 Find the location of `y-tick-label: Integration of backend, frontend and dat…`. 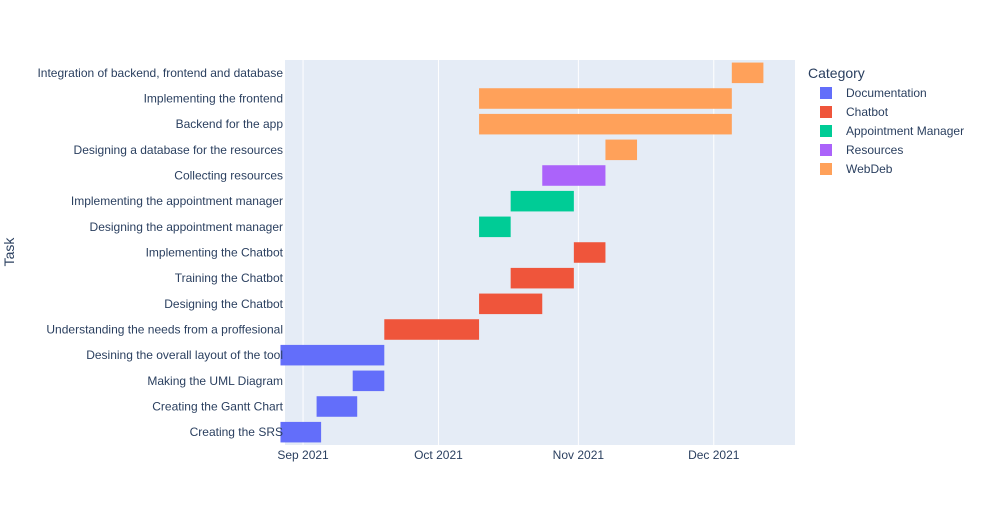

y-tick-label: Integration of backend, frontend and dat… is located at coordinates (160, 73).